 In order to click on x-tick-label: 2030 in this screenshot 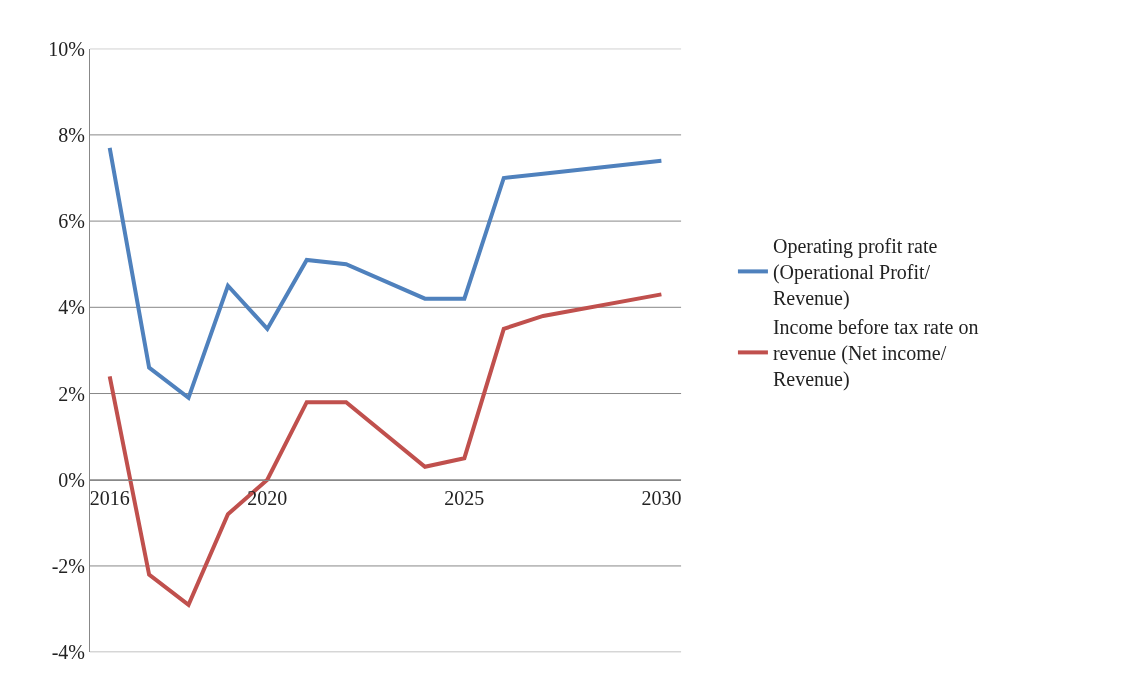, I will do `click(661, 497)`.